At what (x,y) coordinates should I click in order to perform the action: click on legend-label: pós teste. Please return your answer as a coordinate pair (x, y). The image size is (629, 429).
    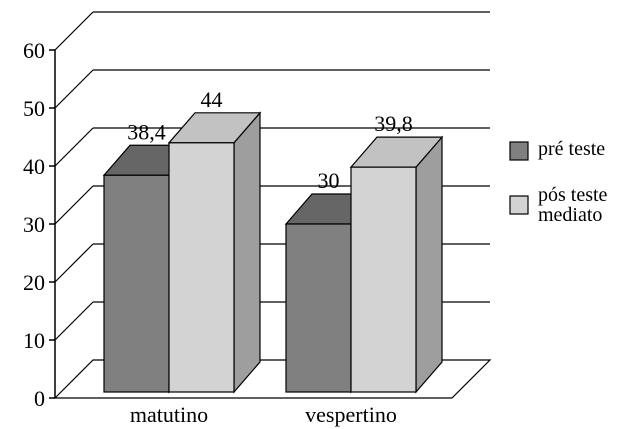
    Looking at the image, I should click on (573, 195).